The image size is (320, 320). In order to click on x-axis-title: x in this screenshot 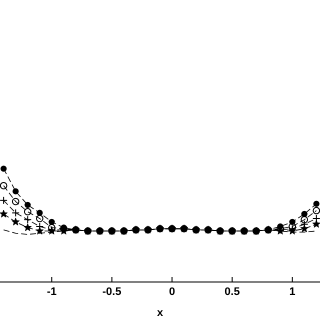, I will do `click(160, 313)`.